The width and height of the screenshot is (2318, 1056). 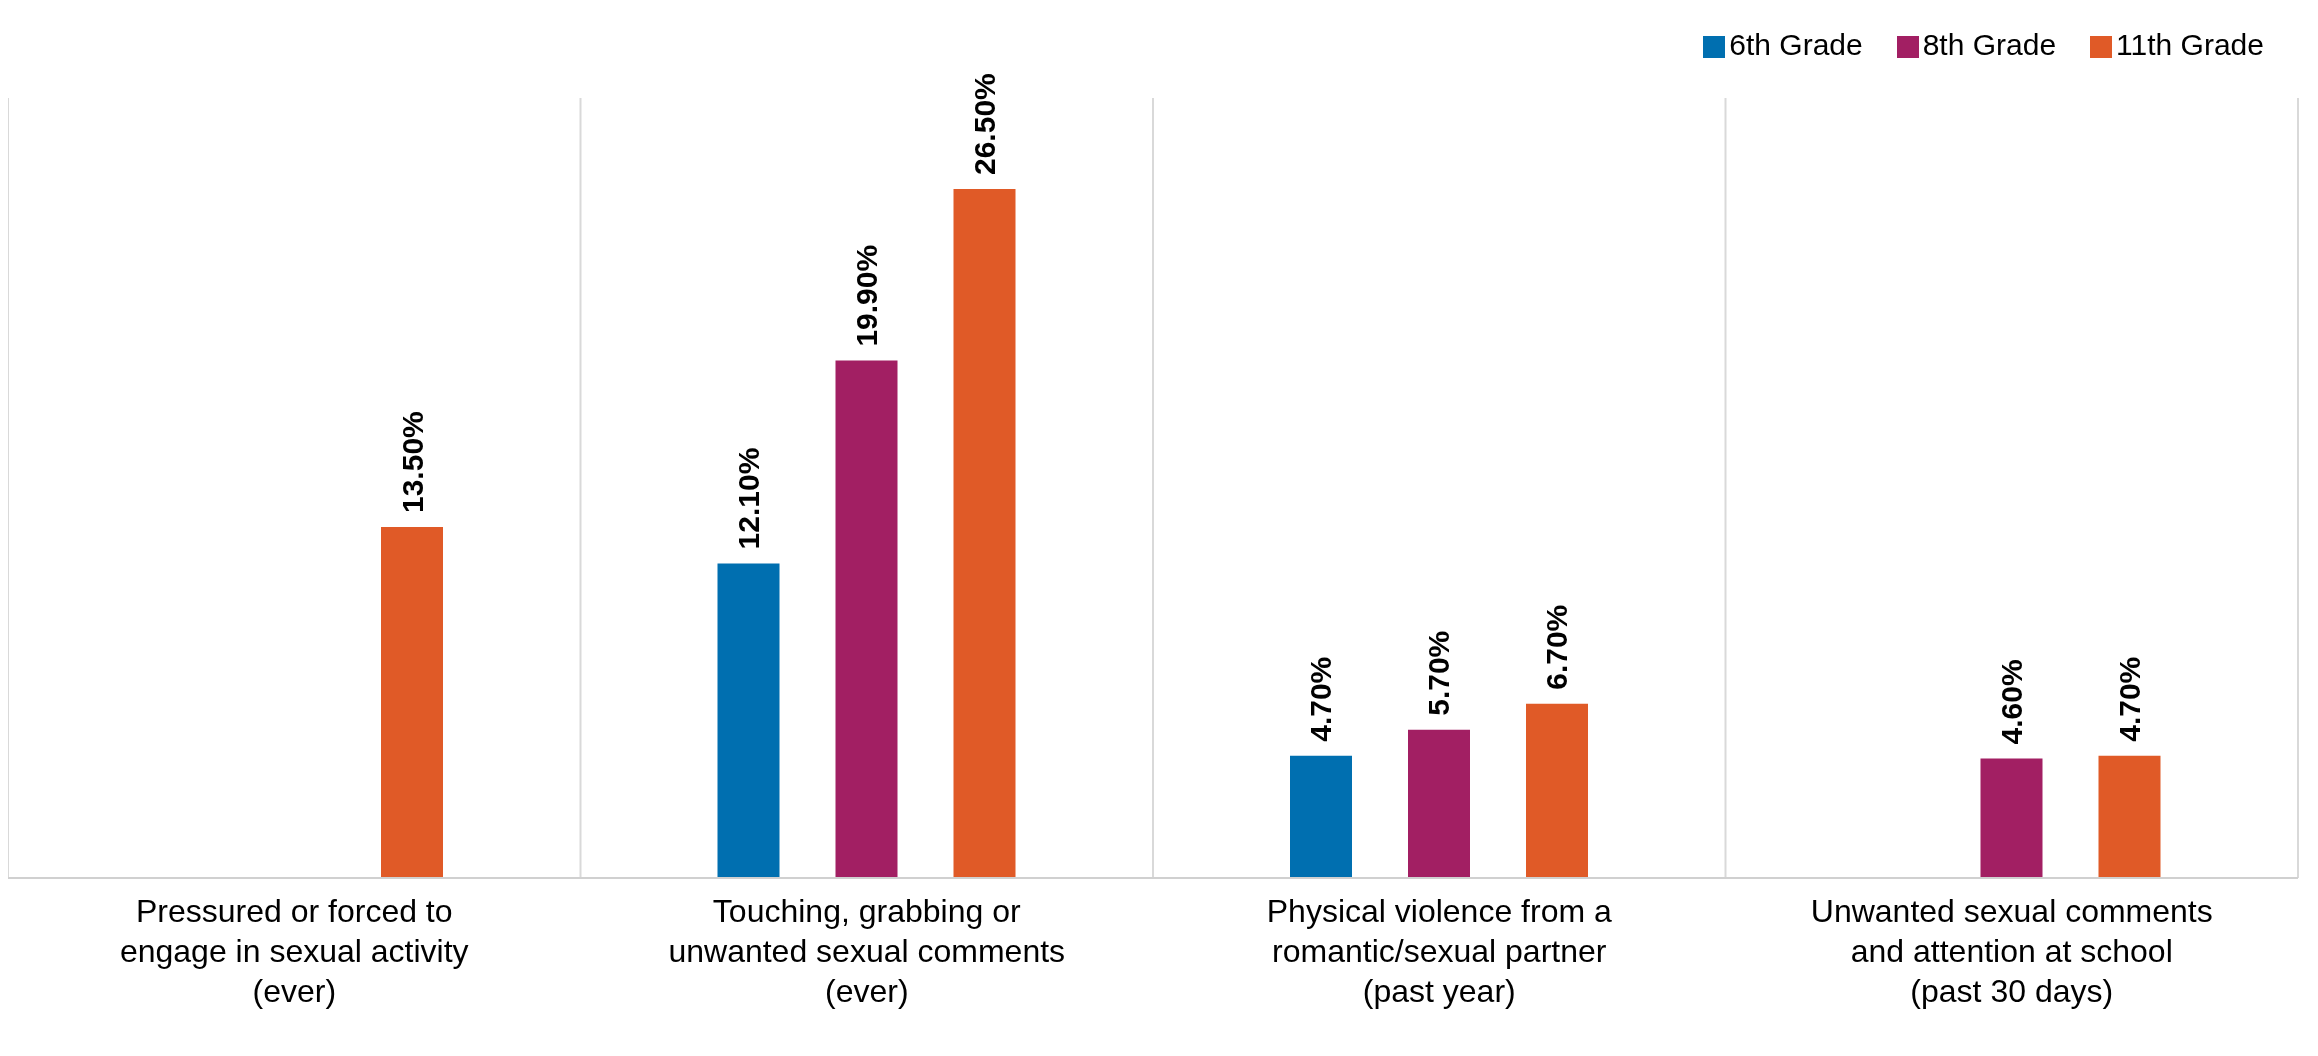 I want to click on data-label: 4.60%, so click(x=2011, y=702).